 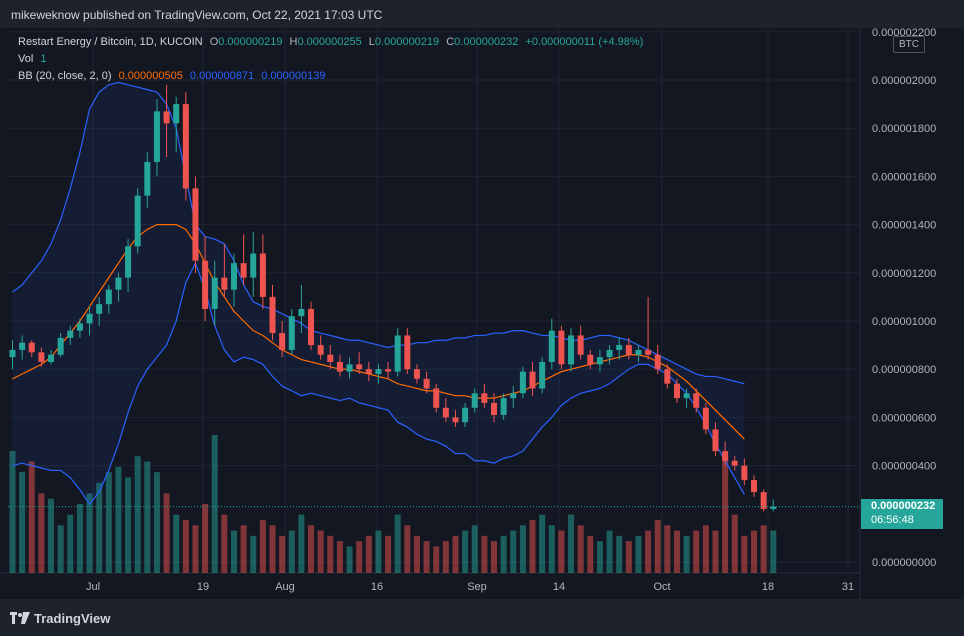 What do you see at coordinates (285, 587) in the screenshot?
I see `time-tick-label: Aug` at bounding box center [285, 587].